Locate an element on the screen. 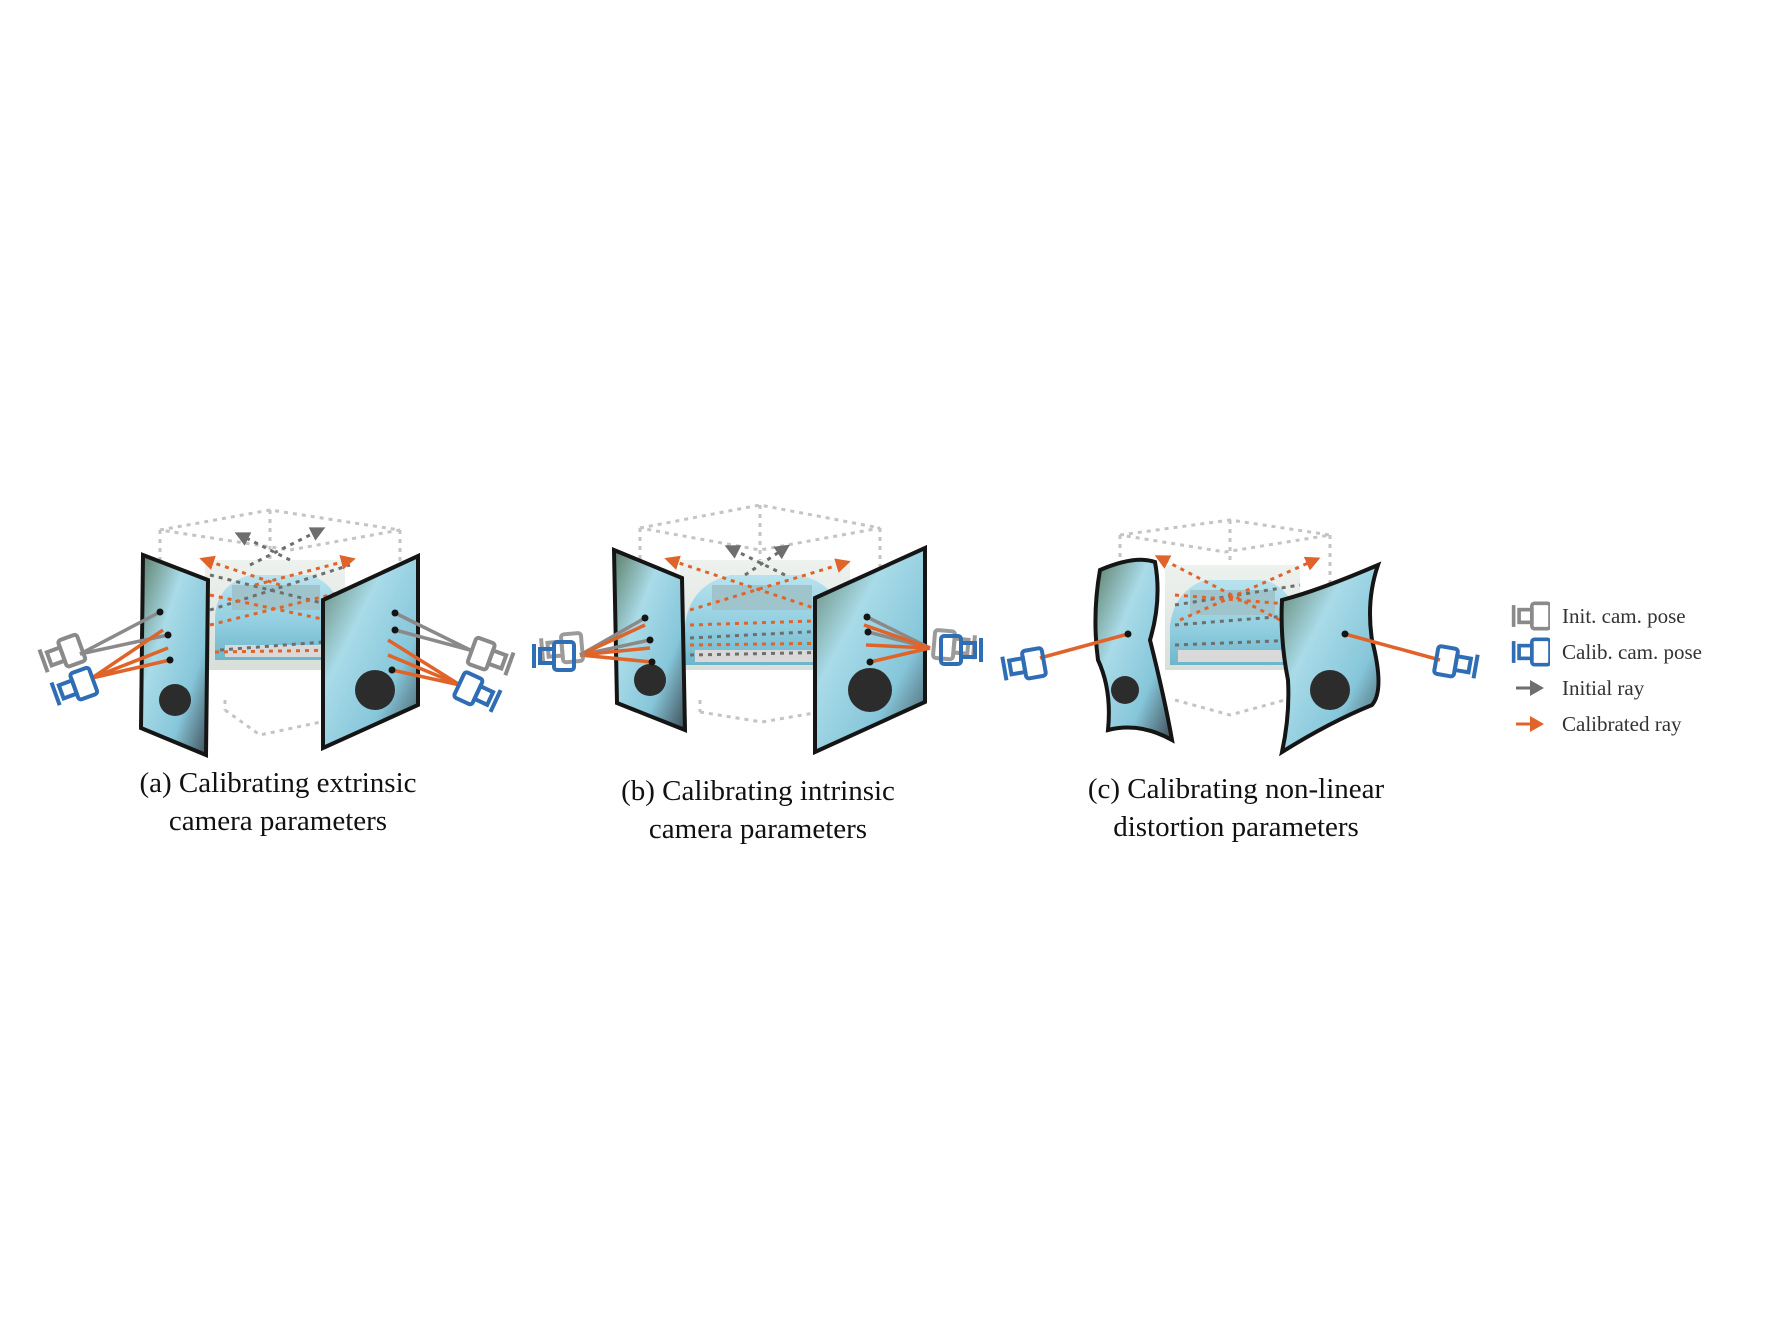 This screenshot has height=1320, width=1768. caption-c-line2: distortion parameters is located at coordinates (1236, 827).